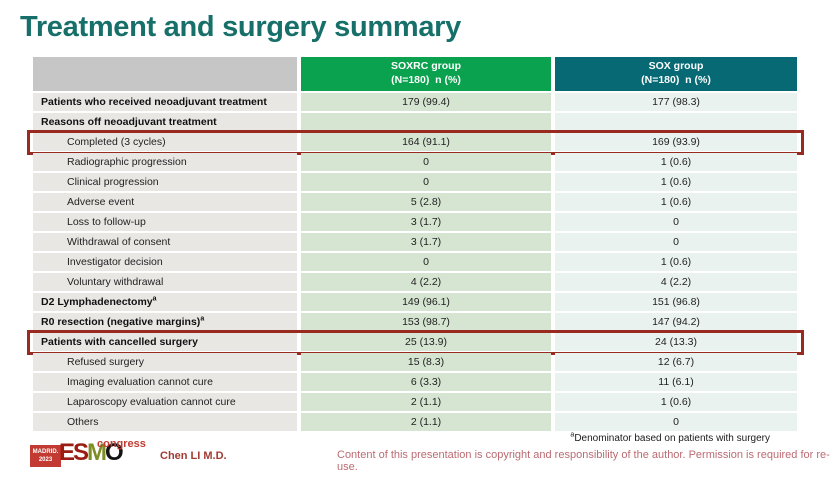 This screenshot has width=832, height=478. I want to click on row-label: Voluntary withdrawal, so click(165, 282).